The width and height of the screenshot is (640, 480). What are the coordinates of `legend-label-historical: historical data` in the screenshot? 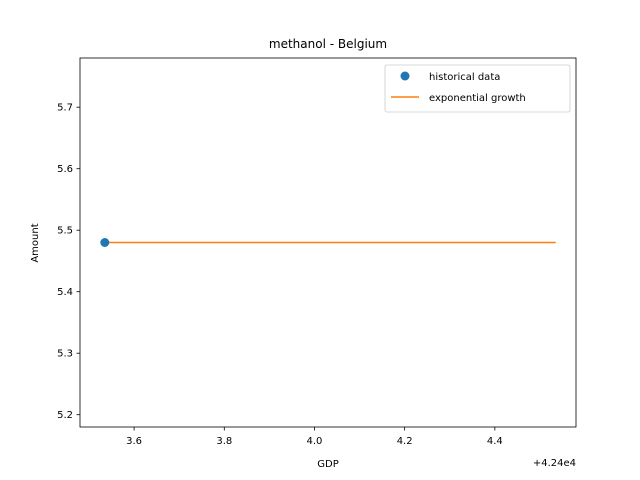 It's located at (464, 77).